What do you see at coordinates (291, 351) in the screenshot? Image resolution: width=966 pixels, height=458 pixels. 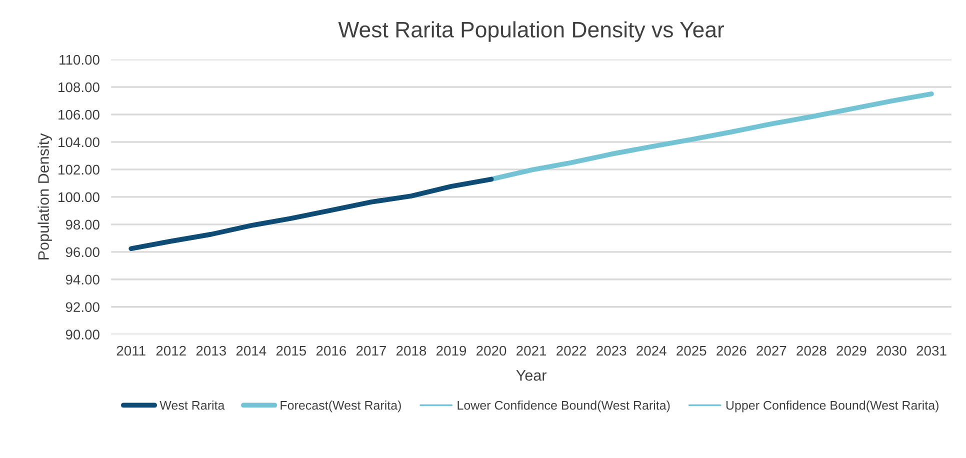 I see `x-tick-label: 2015` at bounding box center [291, 351].